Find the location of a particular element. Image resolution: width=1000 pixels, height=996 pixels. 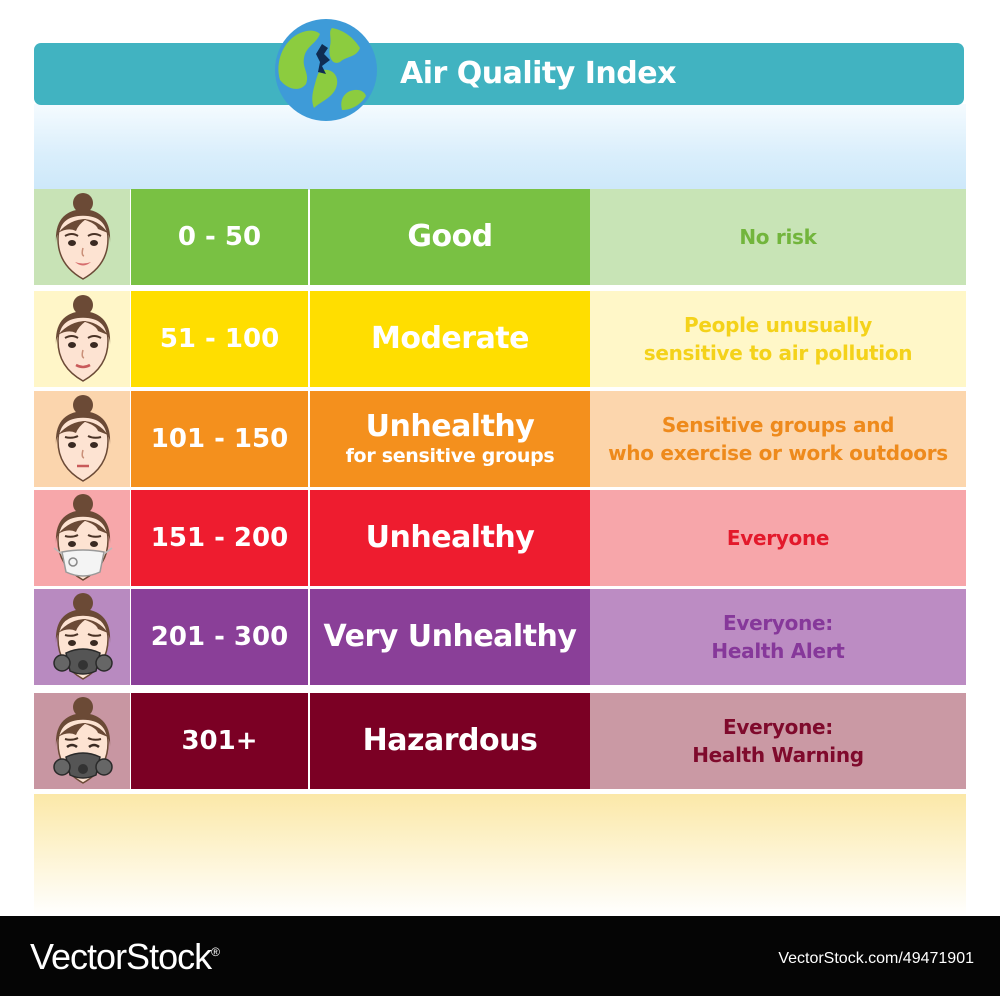

aqi-row-good: 0 - 50 Good No risk is located at coordinates (500, 237).